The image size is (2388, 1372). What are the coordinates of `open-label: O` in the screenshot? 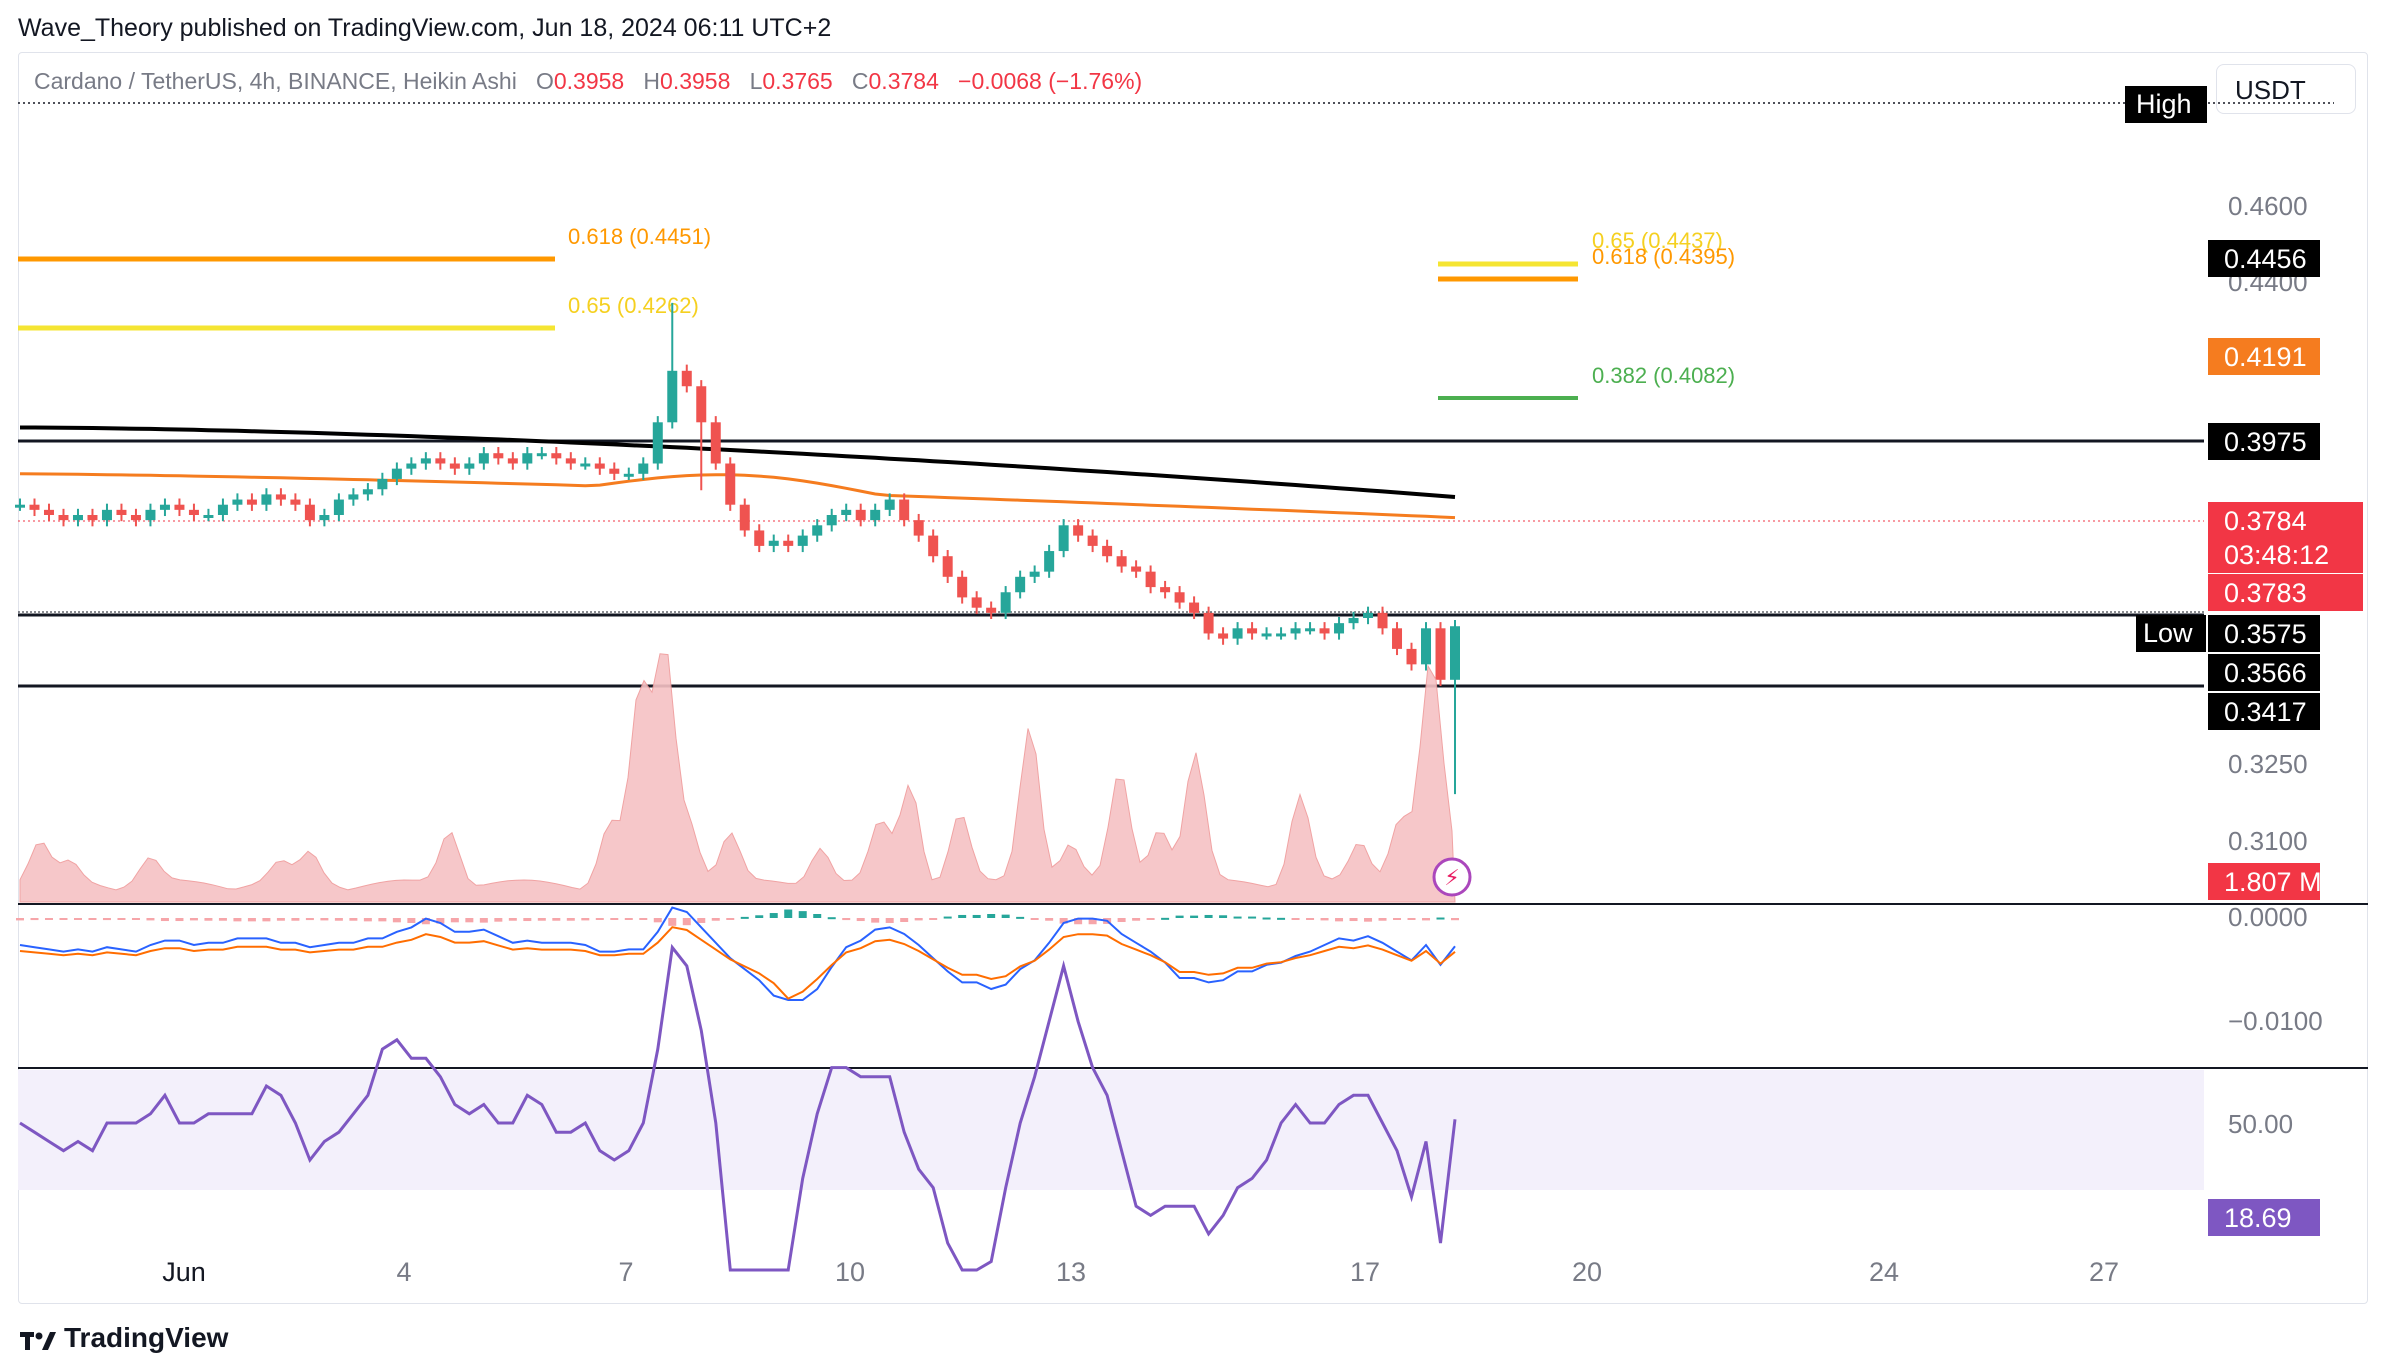 It's located at (544, 81).